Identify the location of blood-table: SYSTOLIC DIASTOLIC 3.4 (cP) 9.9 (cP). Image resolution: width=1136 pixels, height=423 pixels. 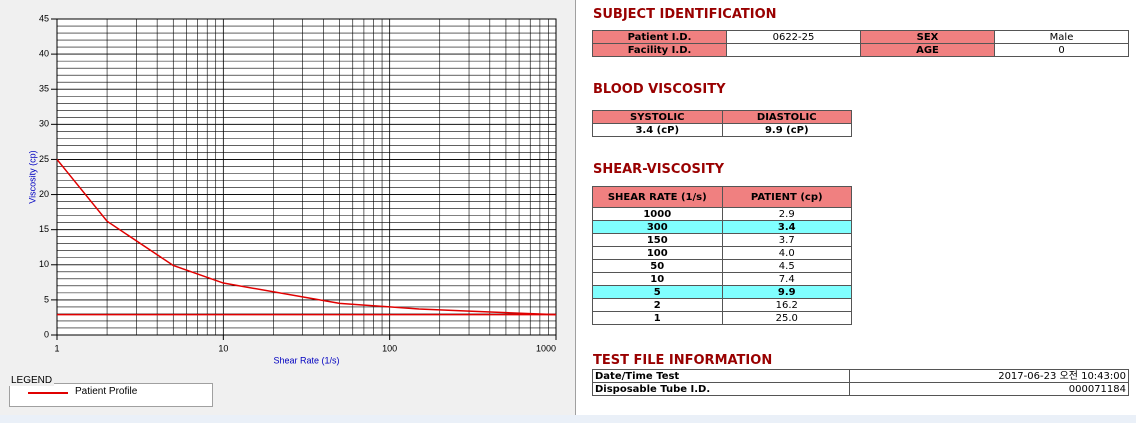
(722, 123).